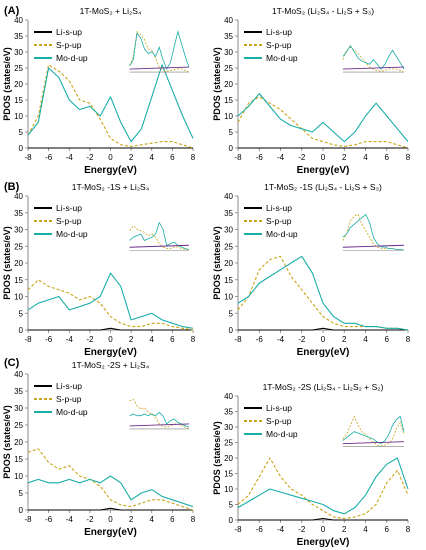 The height and width of the screenshot is (550, 426). What do you see at coordinates (12, 363) in the screenshot?
I see `panel-label-c: (C)` at bounding box center [12, 363].